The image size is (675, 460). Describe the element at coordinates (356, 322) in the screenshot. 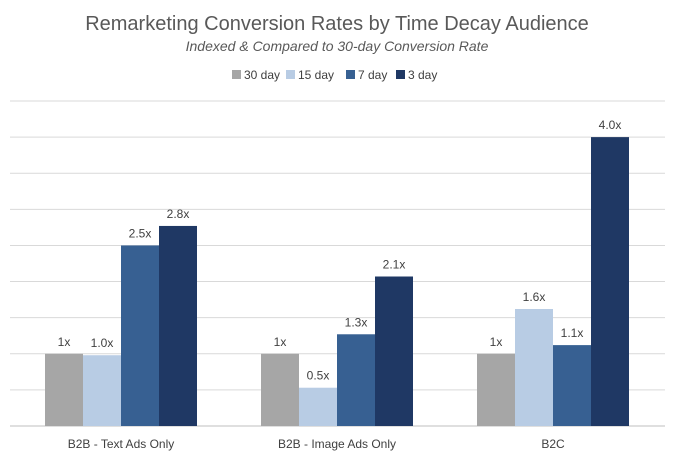

I see `bar-value-label: 1.3x` at that location.